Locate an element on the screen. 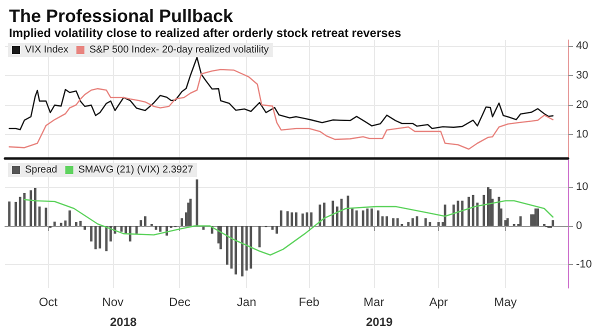  x-tick-label: Apr is located at coordinates (438, 302).